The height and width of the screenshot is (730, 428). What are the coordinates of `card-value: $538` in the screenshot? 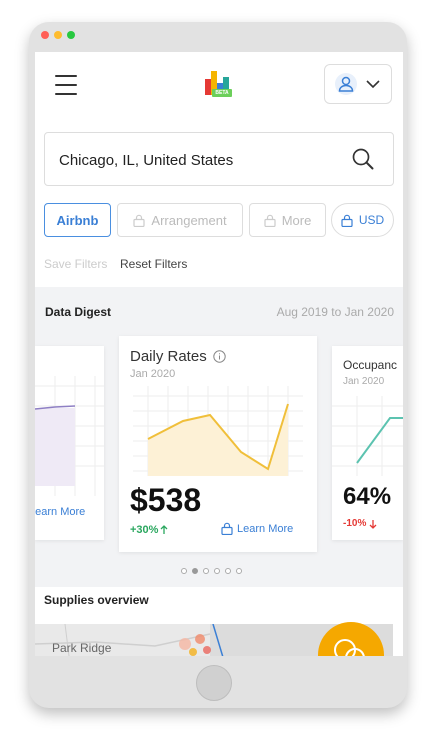 It's located at (166, 500).